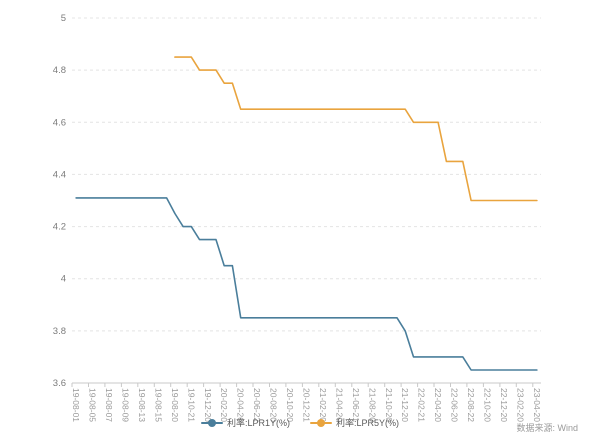 Image resolution: width=600 pixels, height=441 pixels. Describe the element at coordinates (224, 405) in the screenshot. I see `svg-text: 20-02-20` at that location.